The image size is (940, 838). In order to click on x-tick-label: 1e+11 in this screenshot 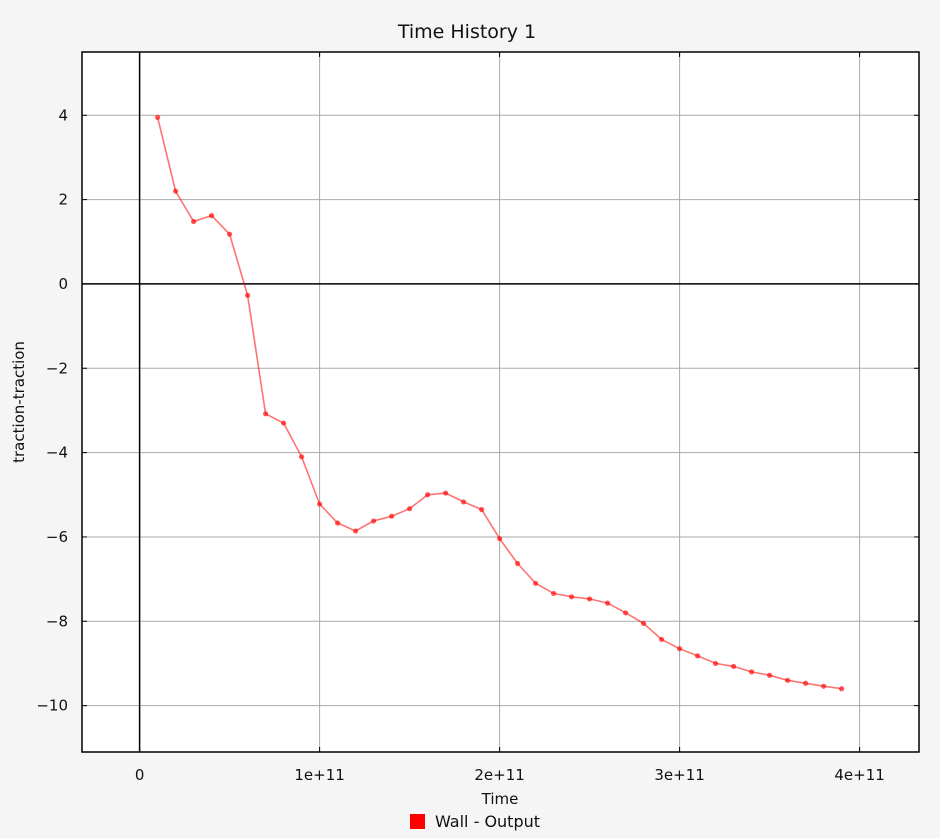, I will do `click(319, 775)`.